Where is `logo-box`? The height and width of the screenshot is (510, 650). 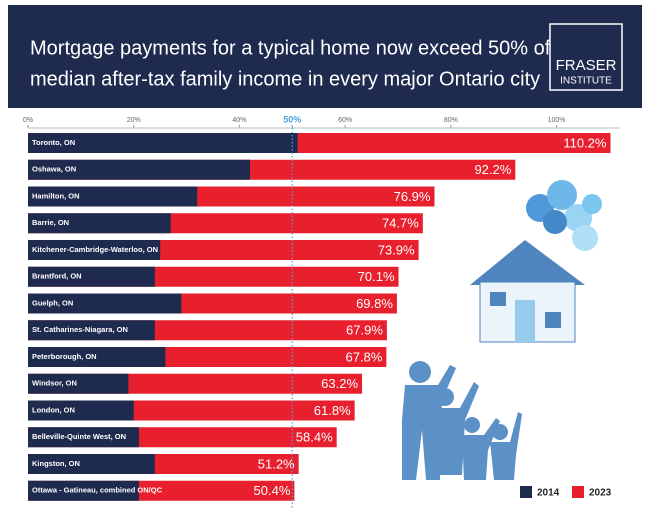 logo-box is located at coordinates (586, 57).